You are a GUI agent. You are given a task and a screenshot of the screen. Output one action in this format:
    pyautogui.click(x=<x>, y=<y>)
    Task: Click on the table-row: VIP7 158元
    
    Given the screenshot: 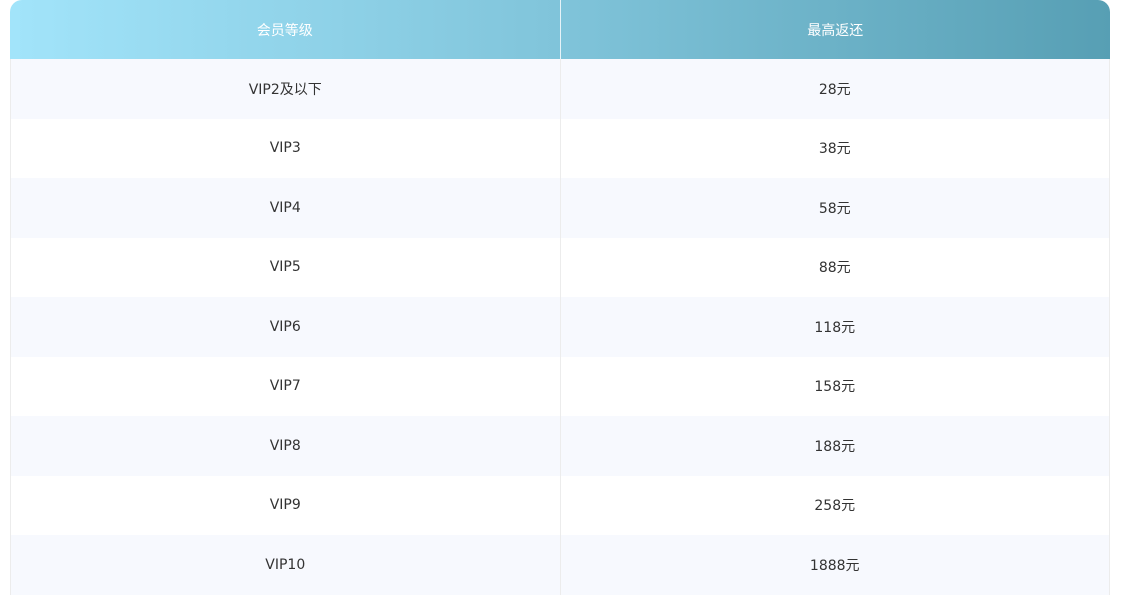 What is the action you would take?
    pyautogui.click(x=560, y=386)
    